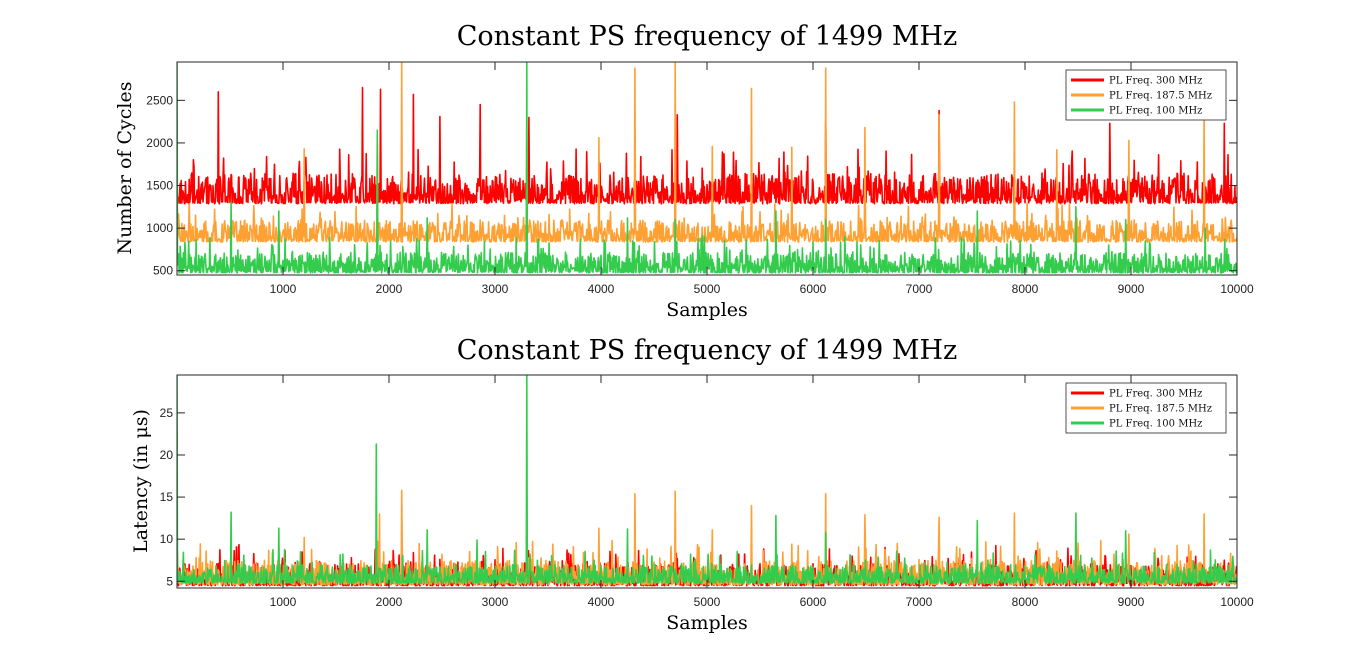  What do you see at coordinates (159, 143) in the screenshot?
I see `y-tick-label: 2000` at bounding box center [159, 143].